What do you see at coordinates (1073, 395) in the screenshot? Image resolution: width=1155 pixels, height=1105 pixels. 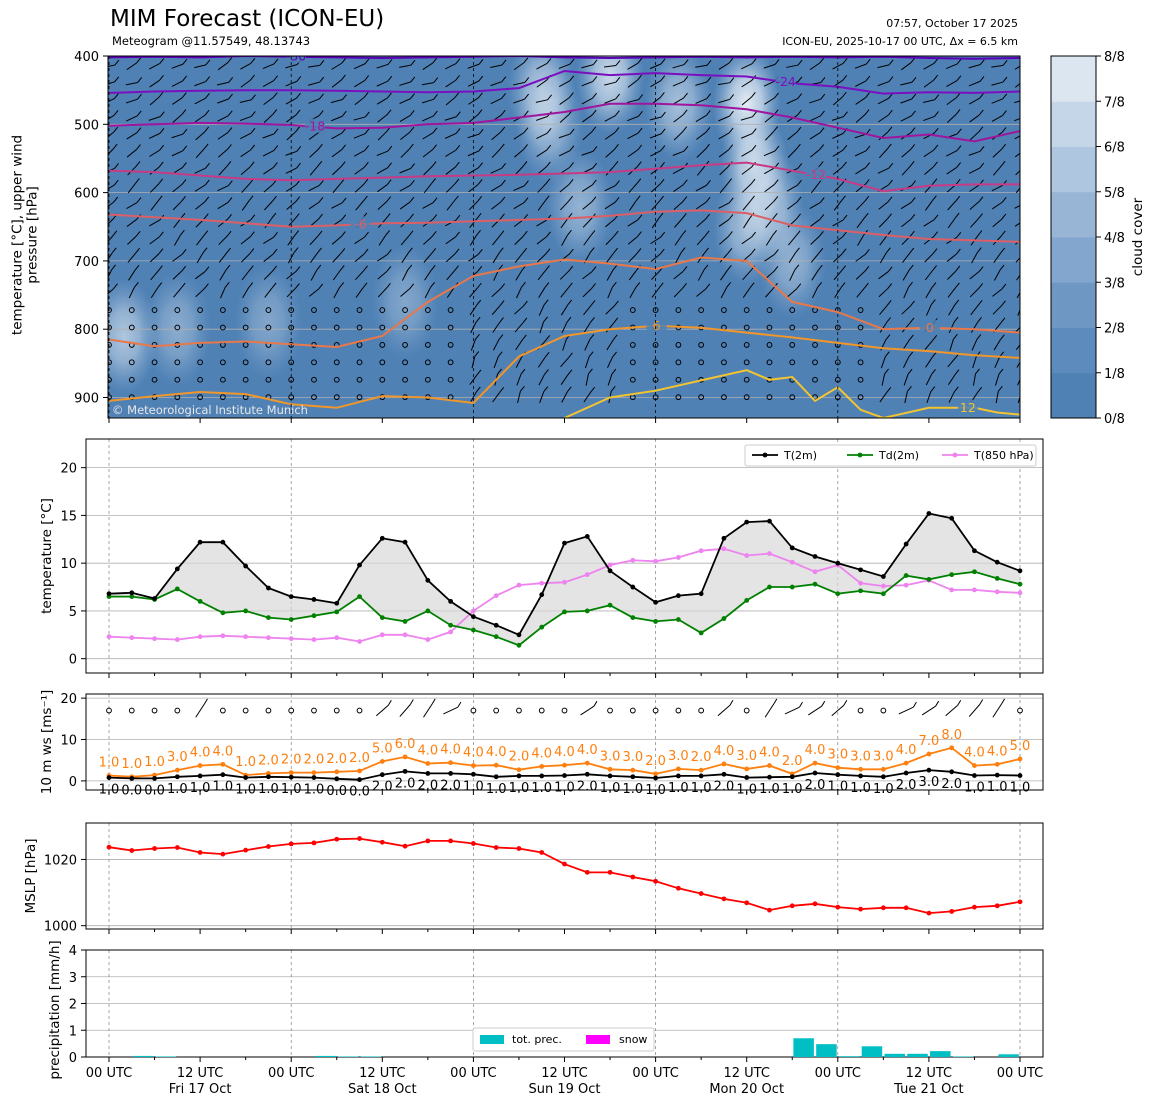 I see `colorbar-segment` at bounding box center [1073, 395].